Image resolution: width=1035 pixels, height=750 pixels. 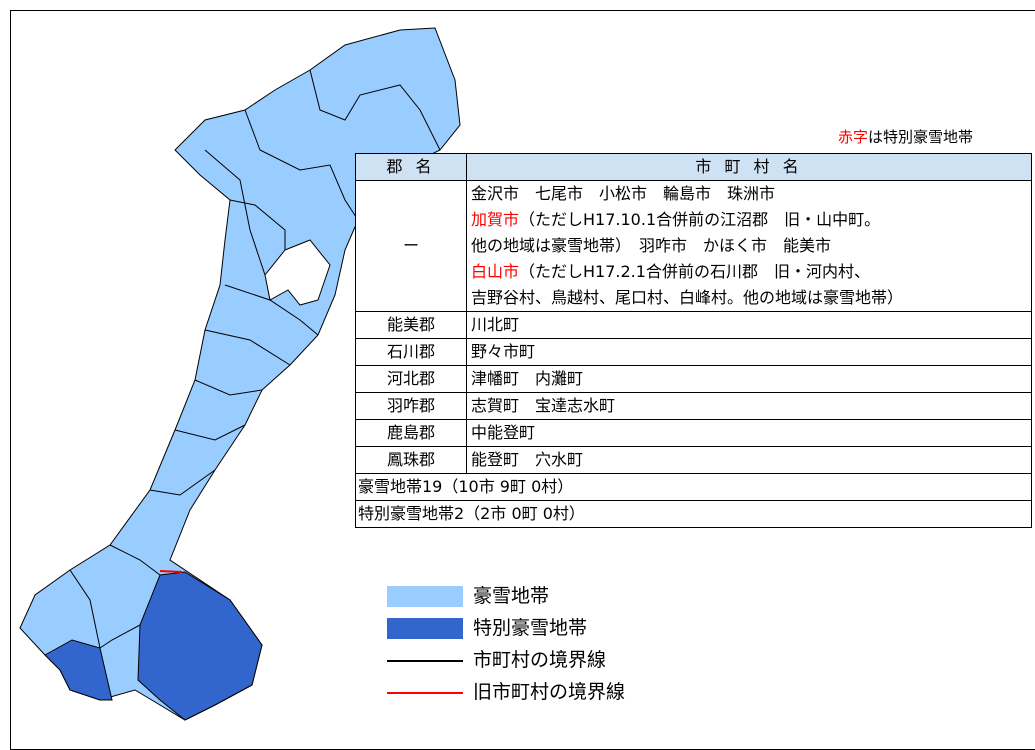 I want to click on text: 他の地域は豪雪地帯） 羽咋市 かほく市 能美市, so click(x=651, y=245).